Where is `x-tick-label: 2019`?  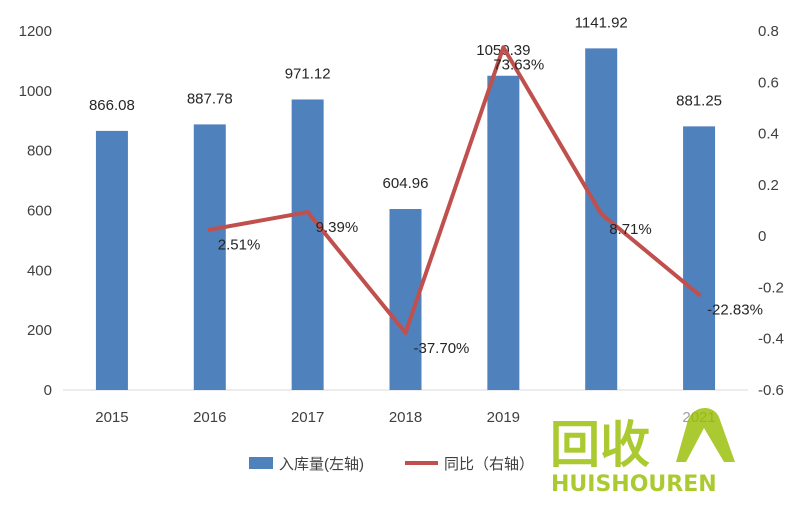
x-tick-label: 2019 is located at coordinates (503, 417).